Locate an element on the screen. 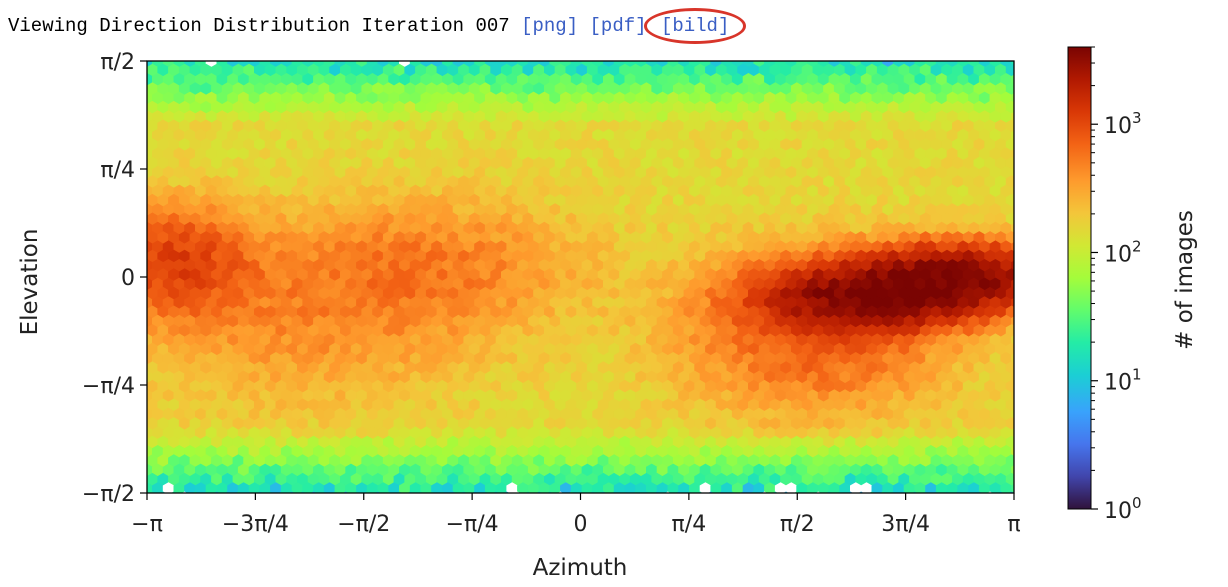 This screenshot has width=1228, height=587. bild-link: [bild] is located at coordinates (695, 26).